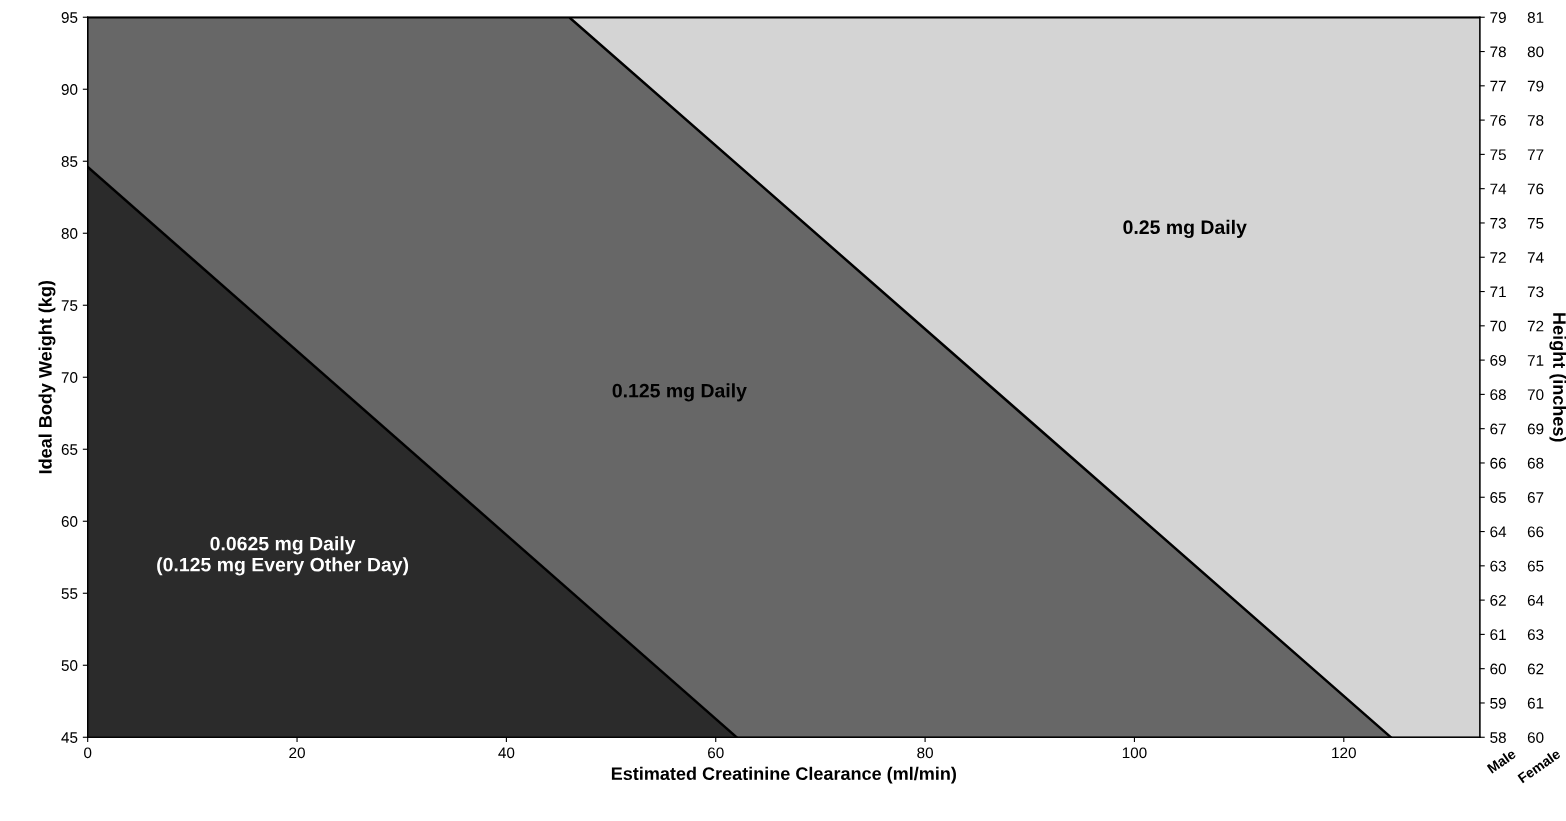  What do you see at coordinates (1535, 566) in the screenshot?
I see `y3-tick-label: 65` at bounding box center [1535, 566].